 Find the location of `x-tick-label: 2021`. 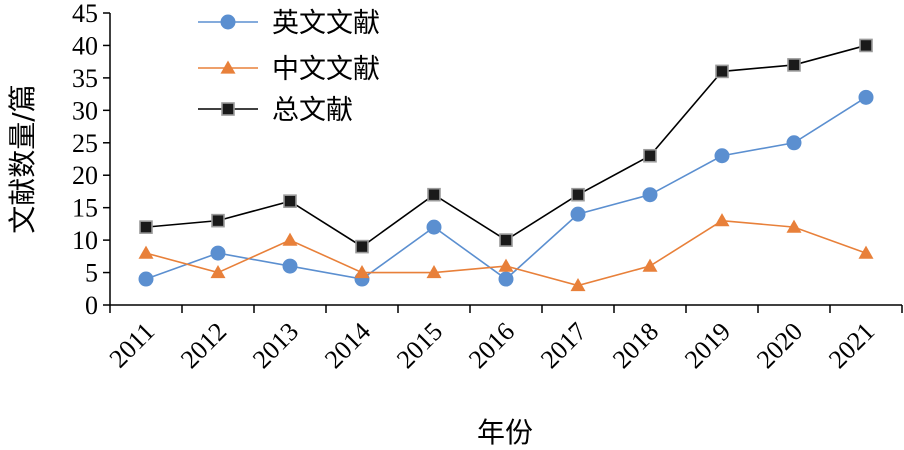

x-tick-label: 2021 is located at coordinates (851, 345).